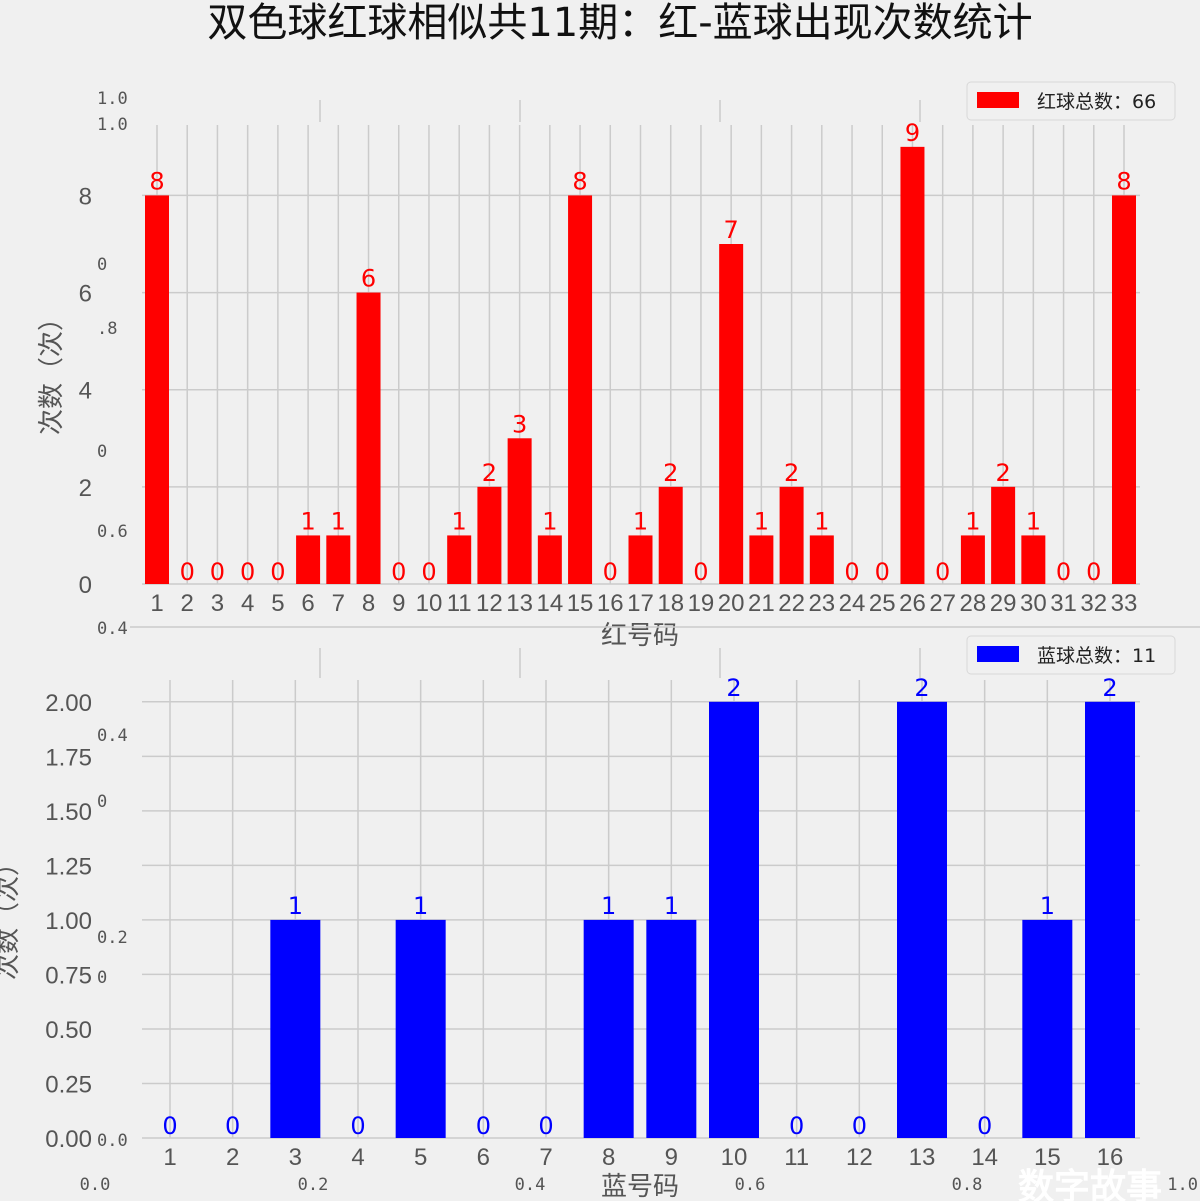 This screenshot has height=1201, width=1200. Describe the element at coordinates (998, 100) in the screenshot. I see `legend-swatch` at that location.